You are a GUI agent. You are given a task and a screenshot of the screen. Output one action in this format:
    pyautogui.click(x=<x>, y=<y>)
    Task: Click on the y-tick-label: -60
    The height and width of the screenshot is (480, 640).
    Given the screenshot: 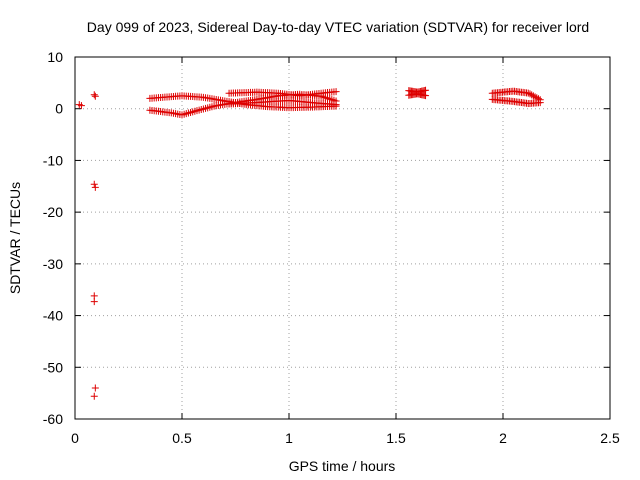 What is the action you would take?
    pyautogui.click(x=53, y=419)
    